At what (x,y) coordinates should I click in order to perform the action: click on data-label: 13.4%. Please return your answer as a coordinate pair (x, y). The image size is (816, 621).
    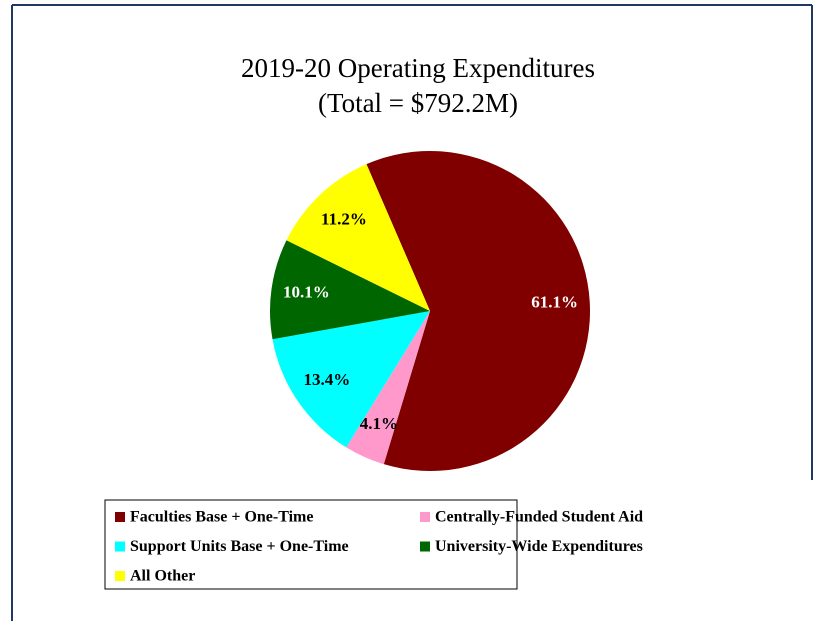
    Looking at the image, I should click on (327, 379).